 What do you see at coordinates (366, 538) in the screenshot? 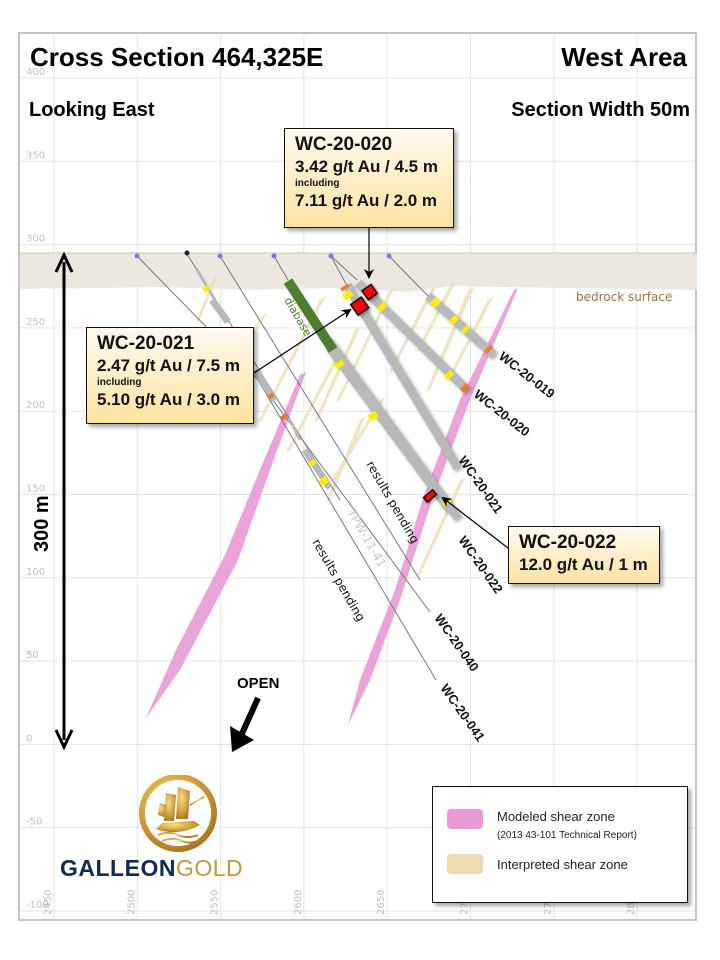
I see `tpw-11-41-label: TPW-11-41` at bounding box center [366, 538].